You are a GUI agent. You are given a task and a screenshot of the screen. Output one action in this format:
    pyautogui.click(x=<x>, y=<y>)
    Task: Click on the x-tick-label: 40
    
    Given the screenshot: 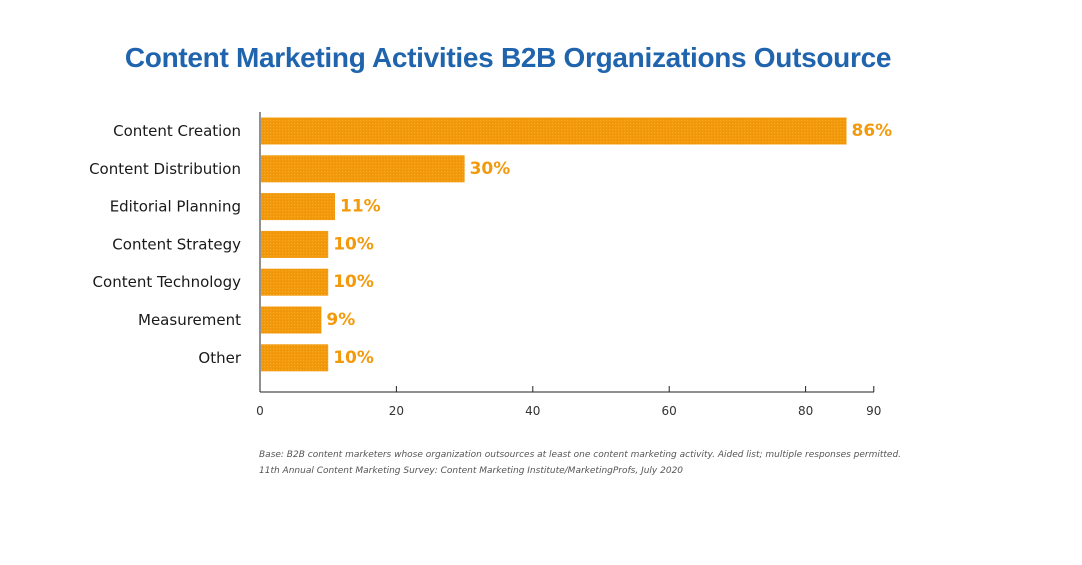 What is the action you would take?
    pyautogui.click(x=532, y=411)
    